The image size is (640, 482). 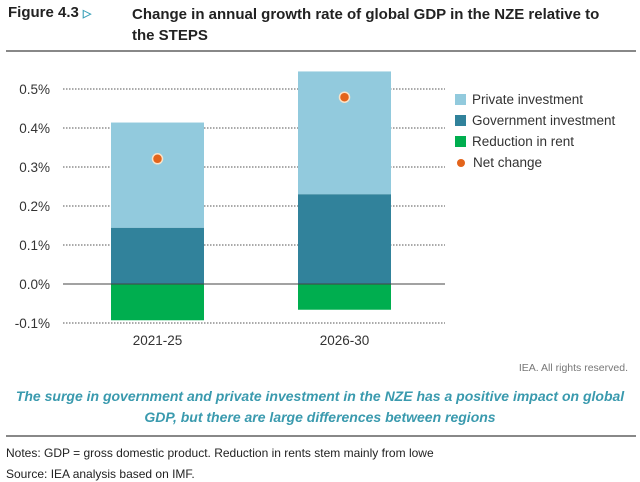 What do you see at coordinates (158, 340) in the screenshot?
I see `x-tick-label: 2021-25` at bounding box center [158, 340].